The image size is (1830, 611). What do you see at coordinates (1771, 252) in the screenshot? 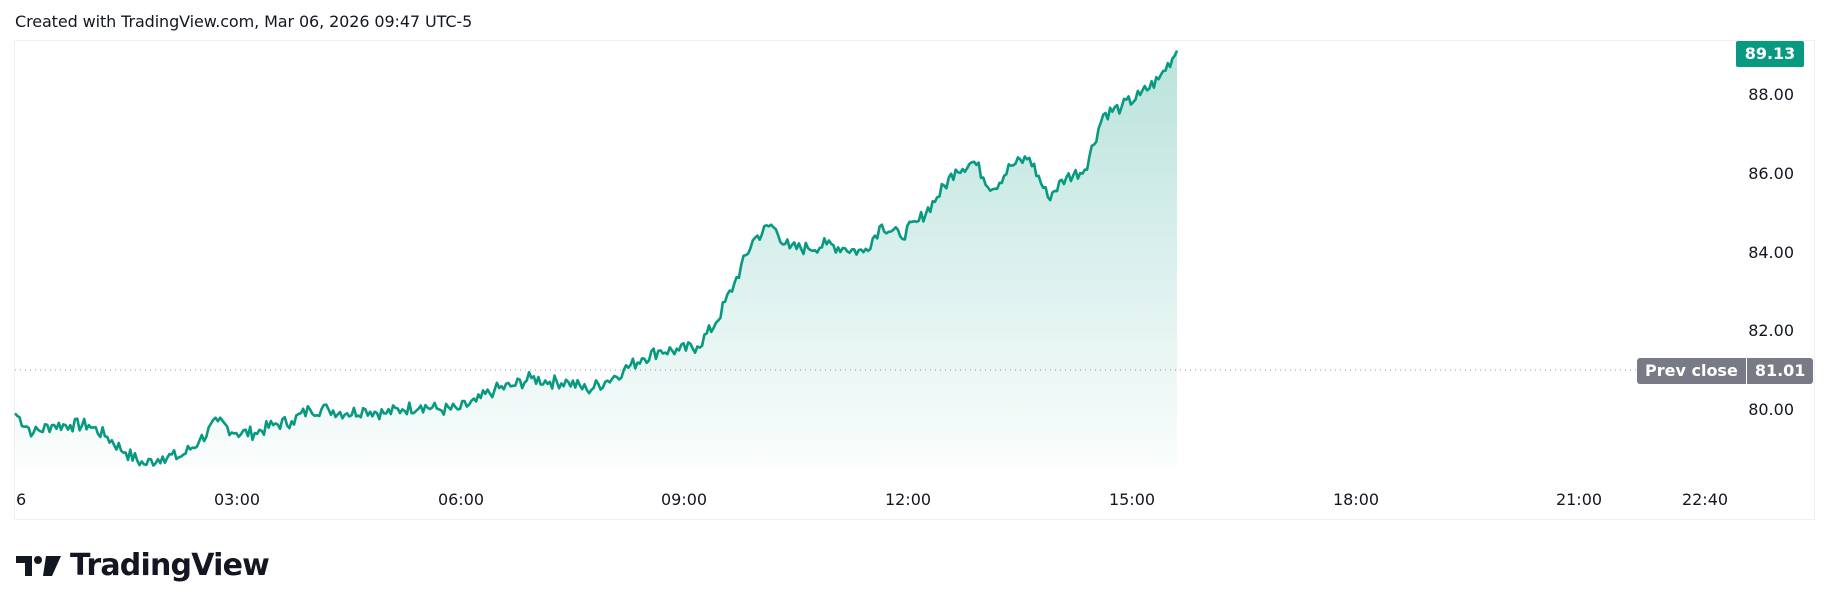
I see `y-tick-label: 84.00` at bounding box center [1771, 252].